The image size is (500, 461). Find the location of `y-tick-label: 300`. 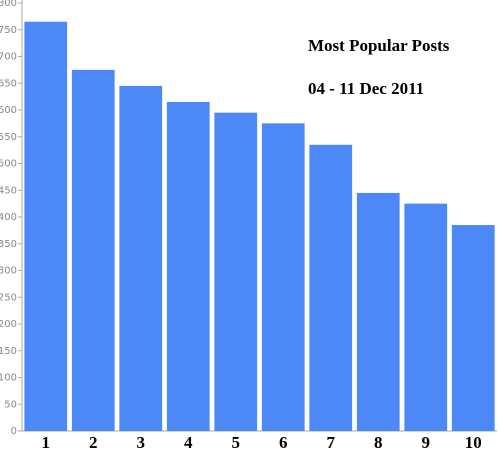

y-tick-label: 300 is located at coordinates (8, 271).